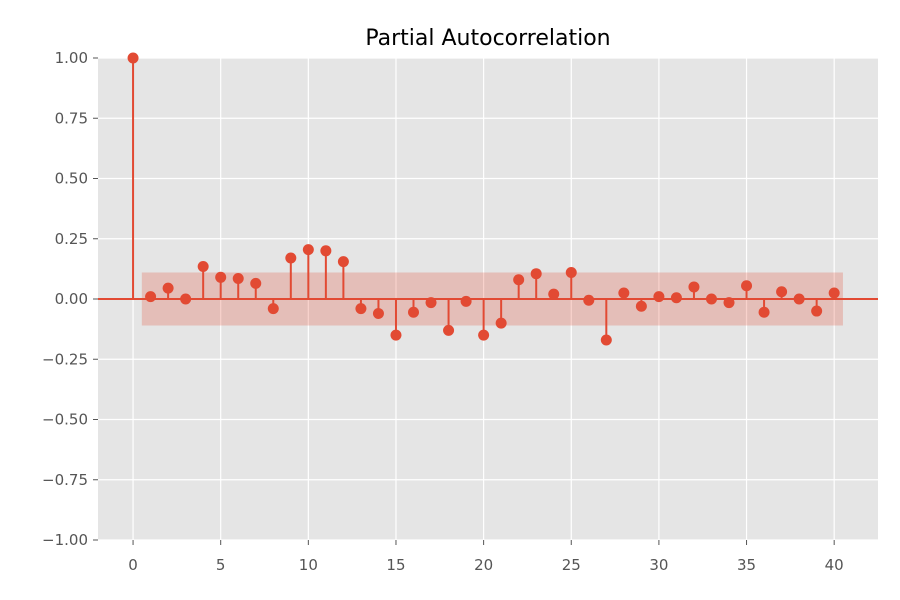 The image size is (900, 600). I want to click on x-tick-label: 25, so click(571, 565).